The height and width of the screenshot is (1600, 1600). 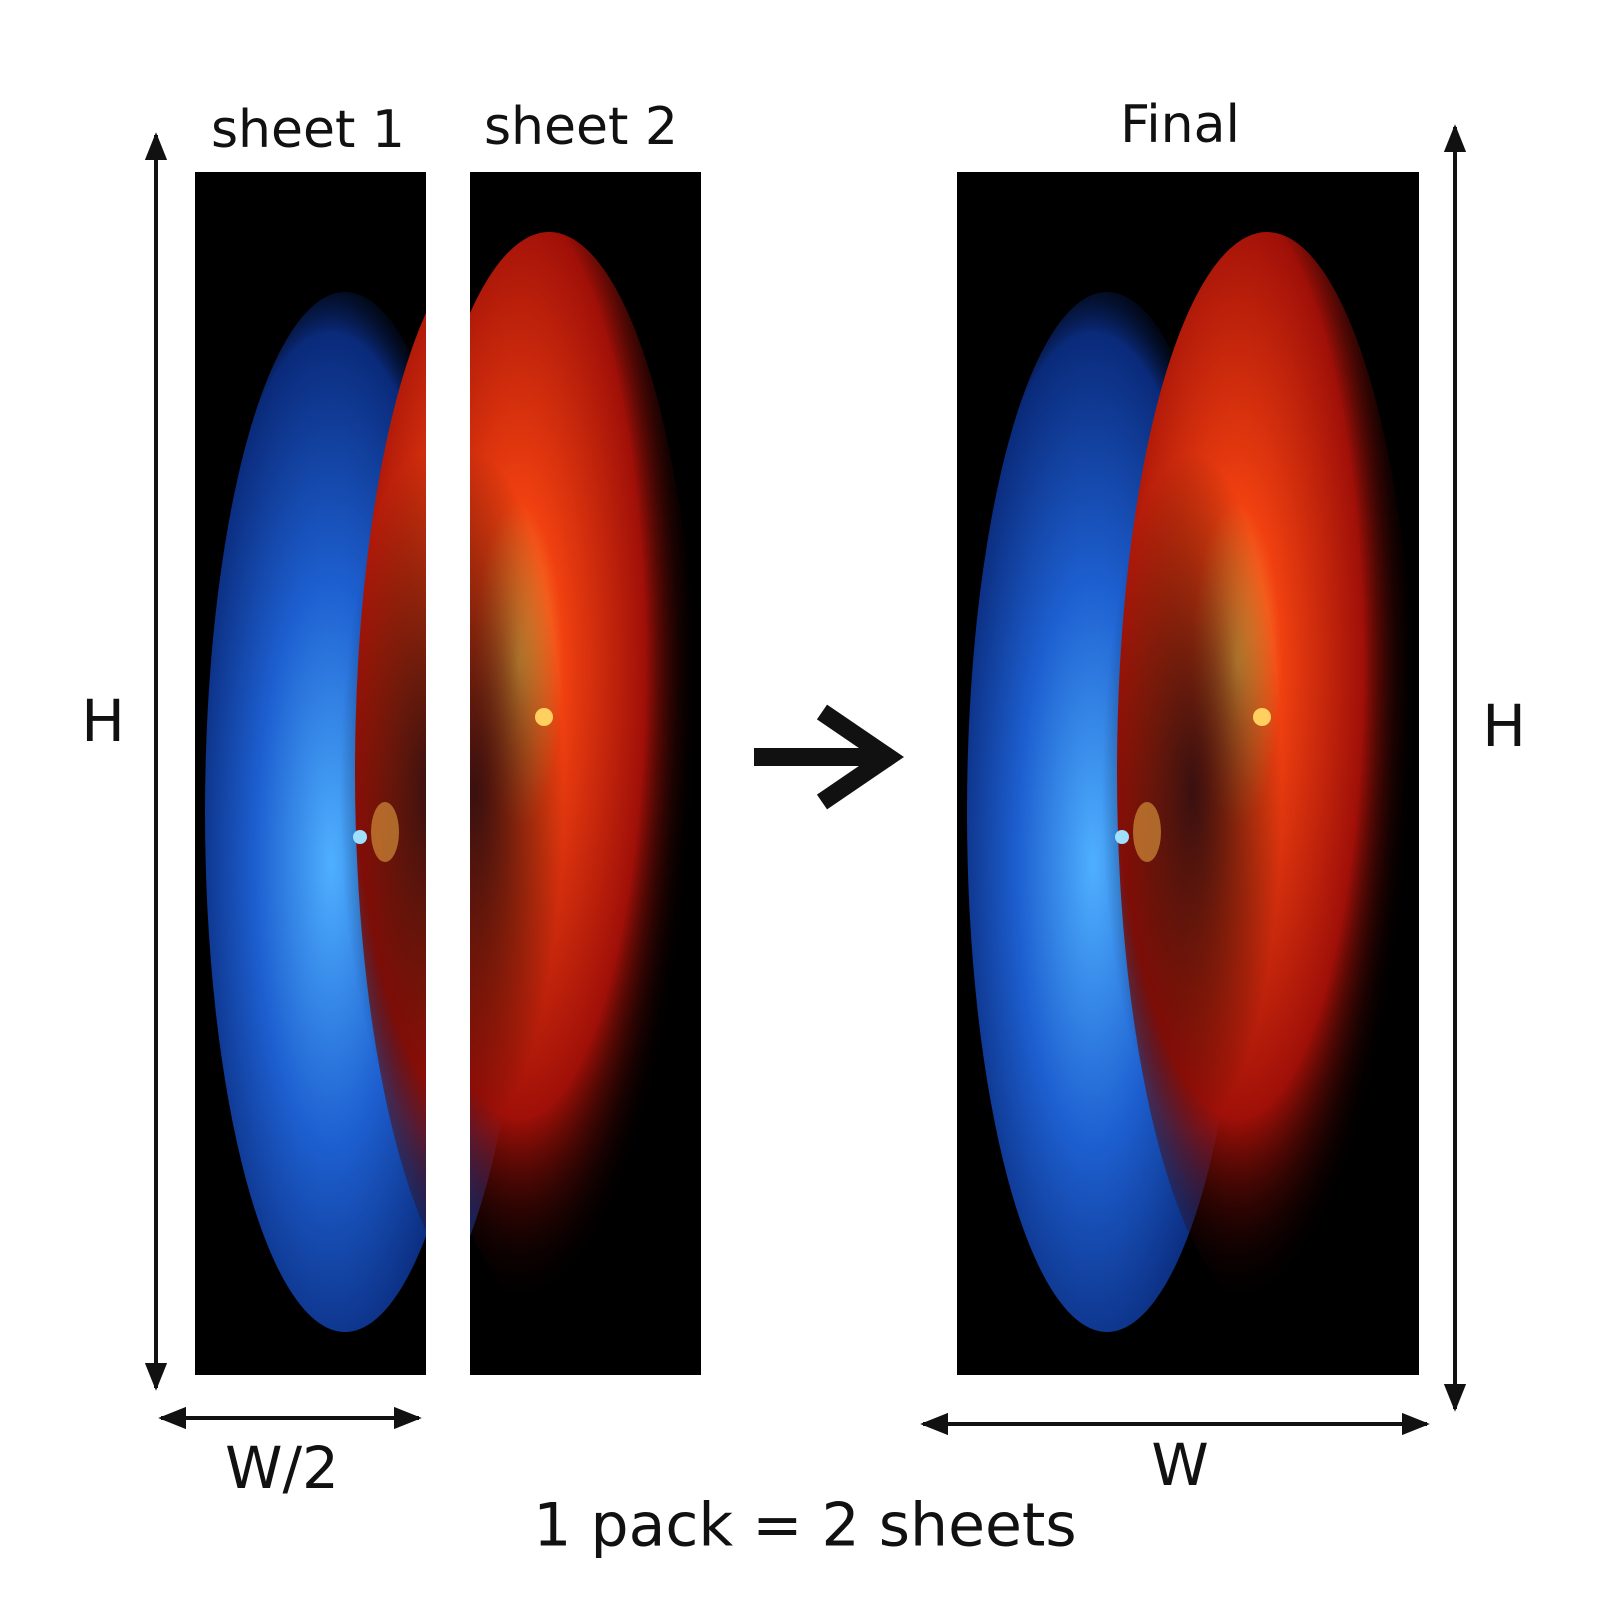 What do you see at coordinates (581, 127) in the screenshot?
I see `sheet-label: sheet 2` at bounding box center [581, 127].